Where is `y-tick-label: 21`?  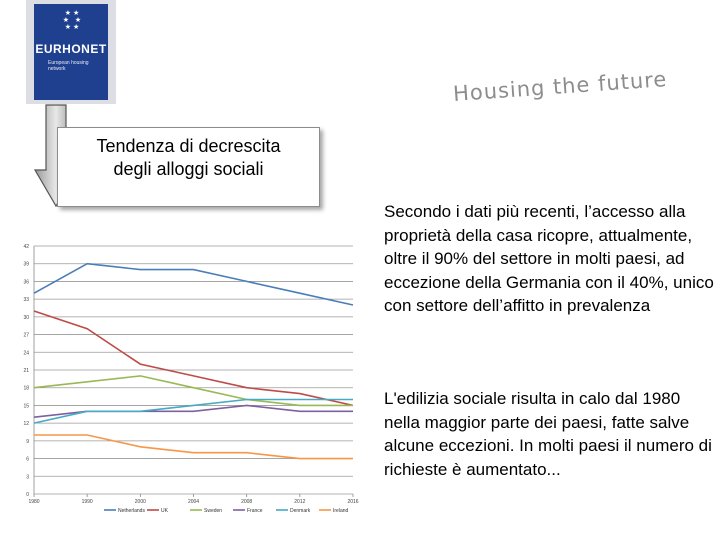 y-tick-label: 21 is located at coordinates (26, 371).